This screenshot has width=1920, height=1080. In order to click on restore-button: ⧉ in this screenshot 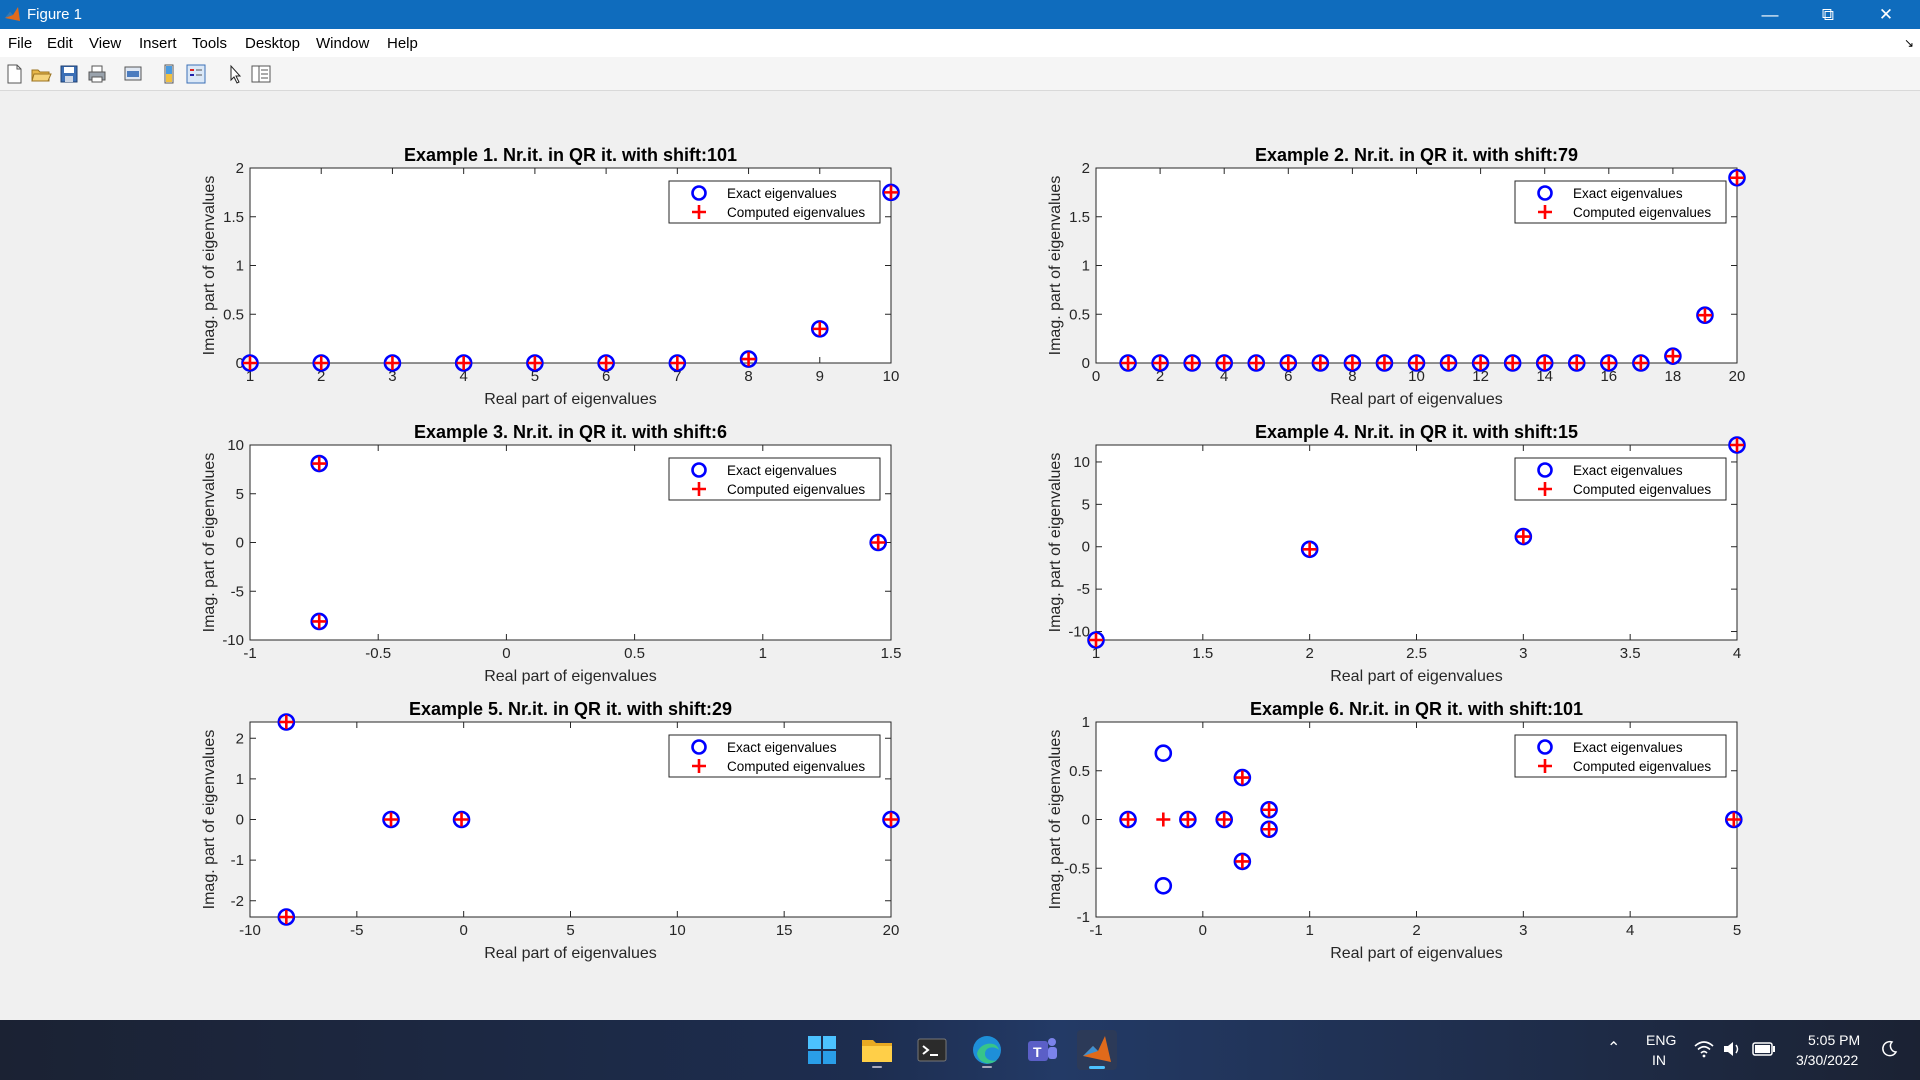, I will do `click(1828, 14)`.